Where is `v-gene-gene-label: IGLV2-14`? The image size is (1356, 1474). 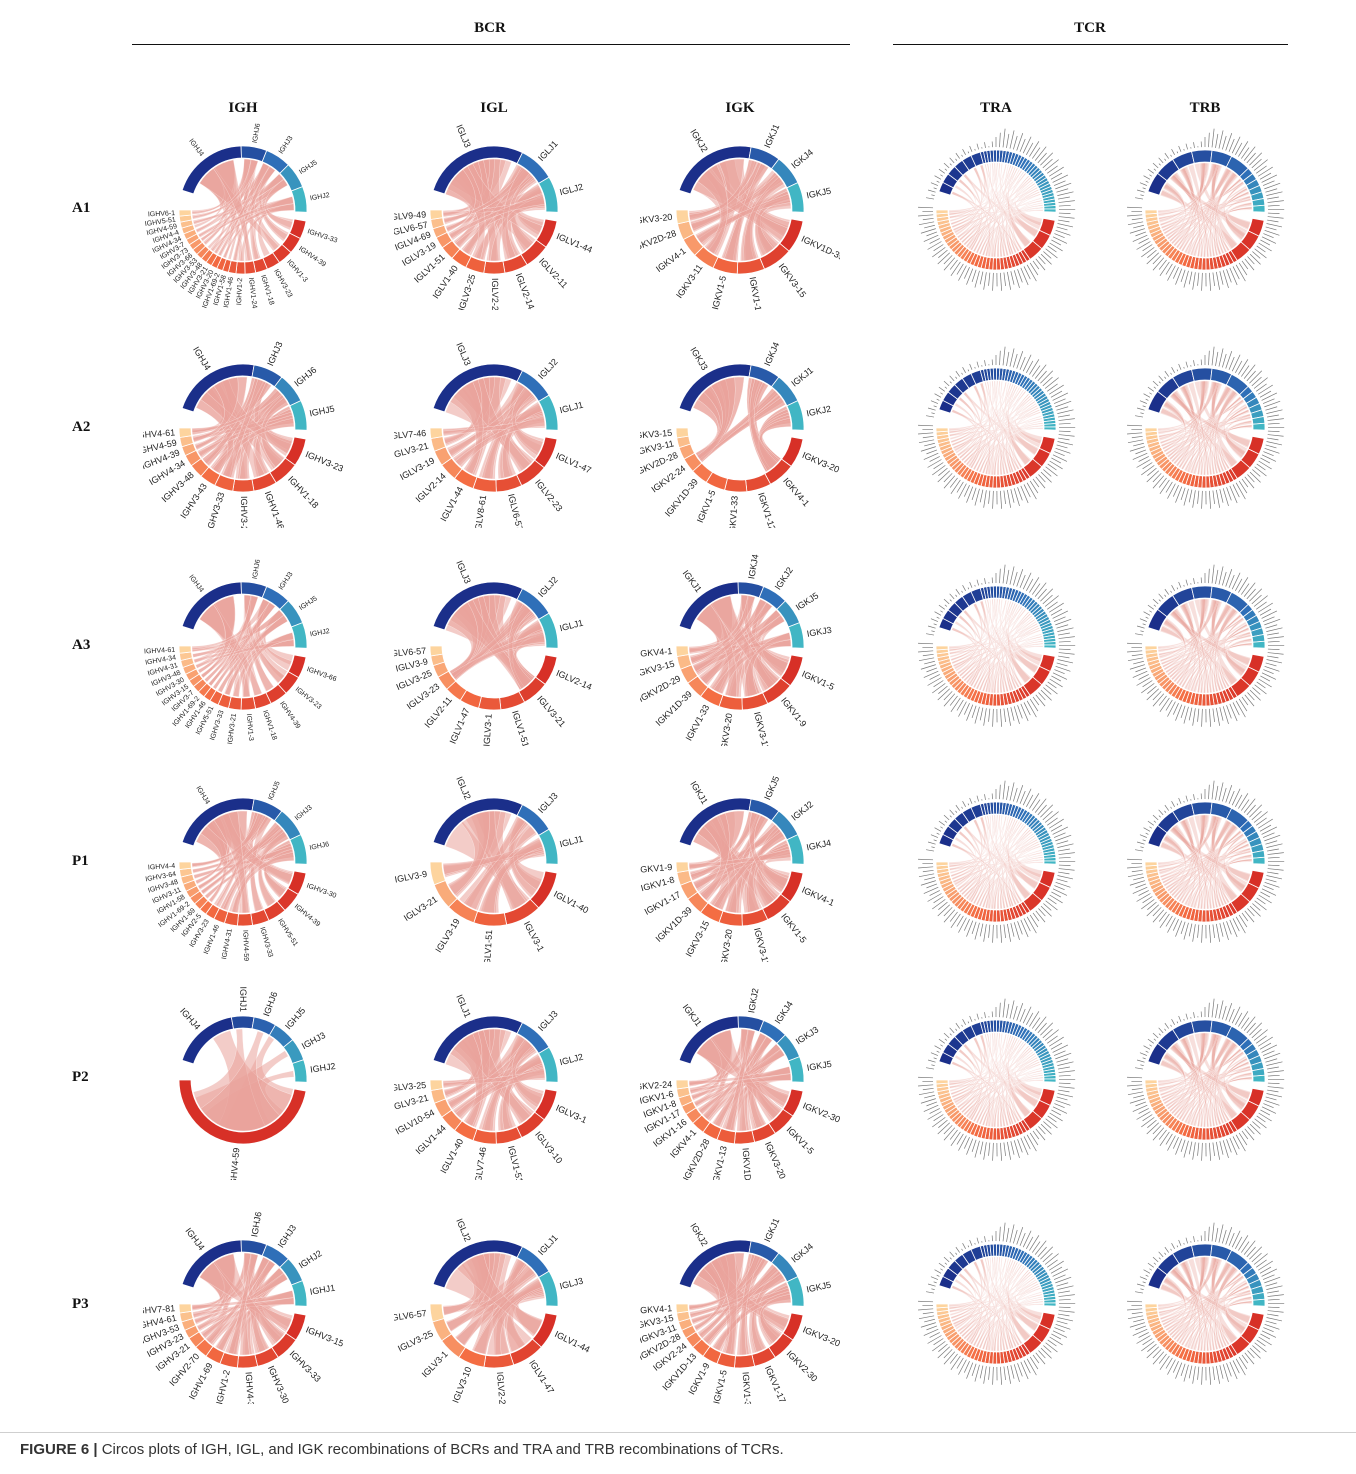
v-gene-gene-label: IGLV2-14 is located at coordinates (431, 487).